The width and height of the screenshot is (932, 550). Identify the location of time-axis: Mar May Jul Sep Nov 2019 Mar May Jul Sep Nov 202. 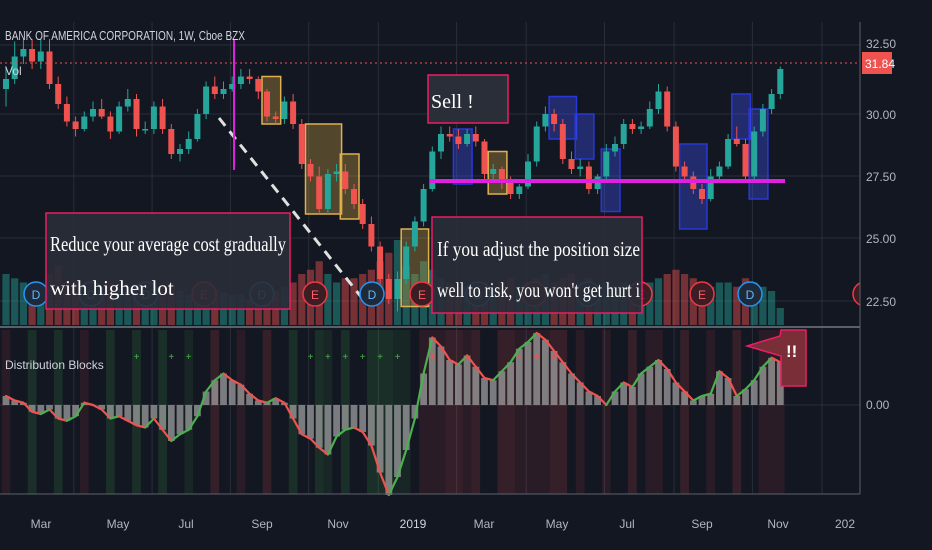
(430, 512).